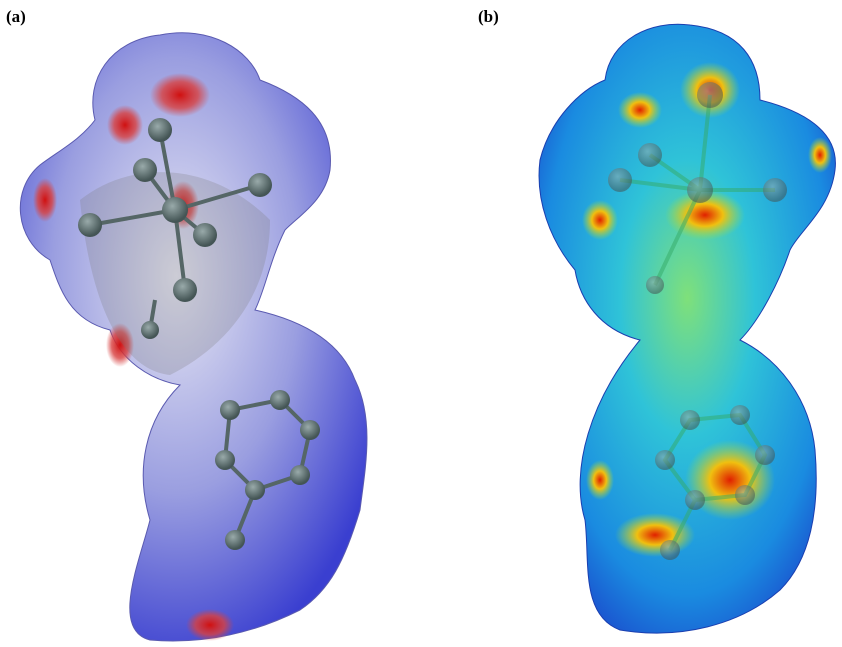 The width and height of the screenshot is (842, 647). I want to click on cutaway, so click(175, 273).